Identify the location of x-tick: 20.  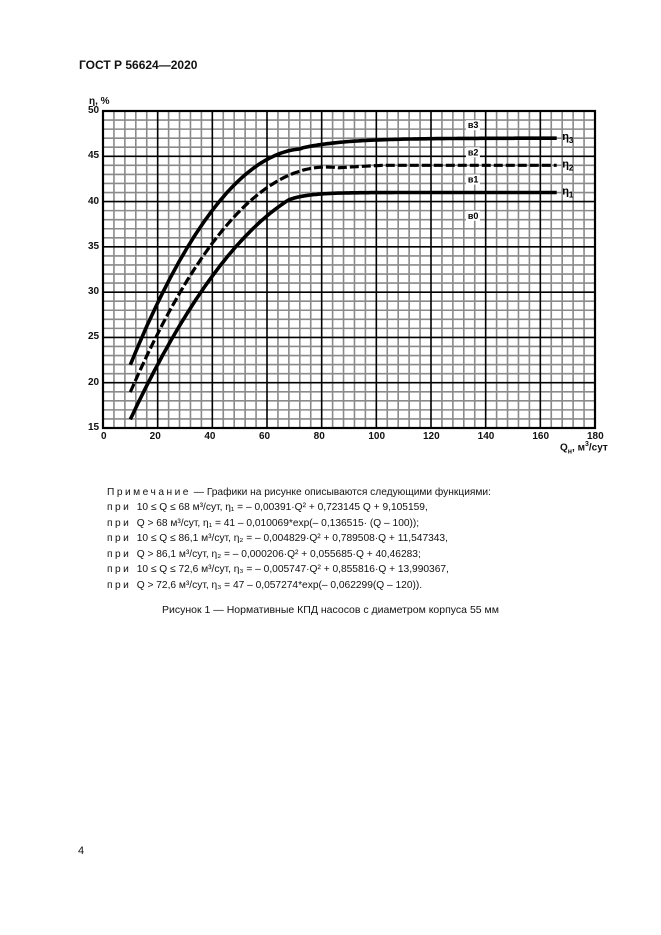
(155, 436).